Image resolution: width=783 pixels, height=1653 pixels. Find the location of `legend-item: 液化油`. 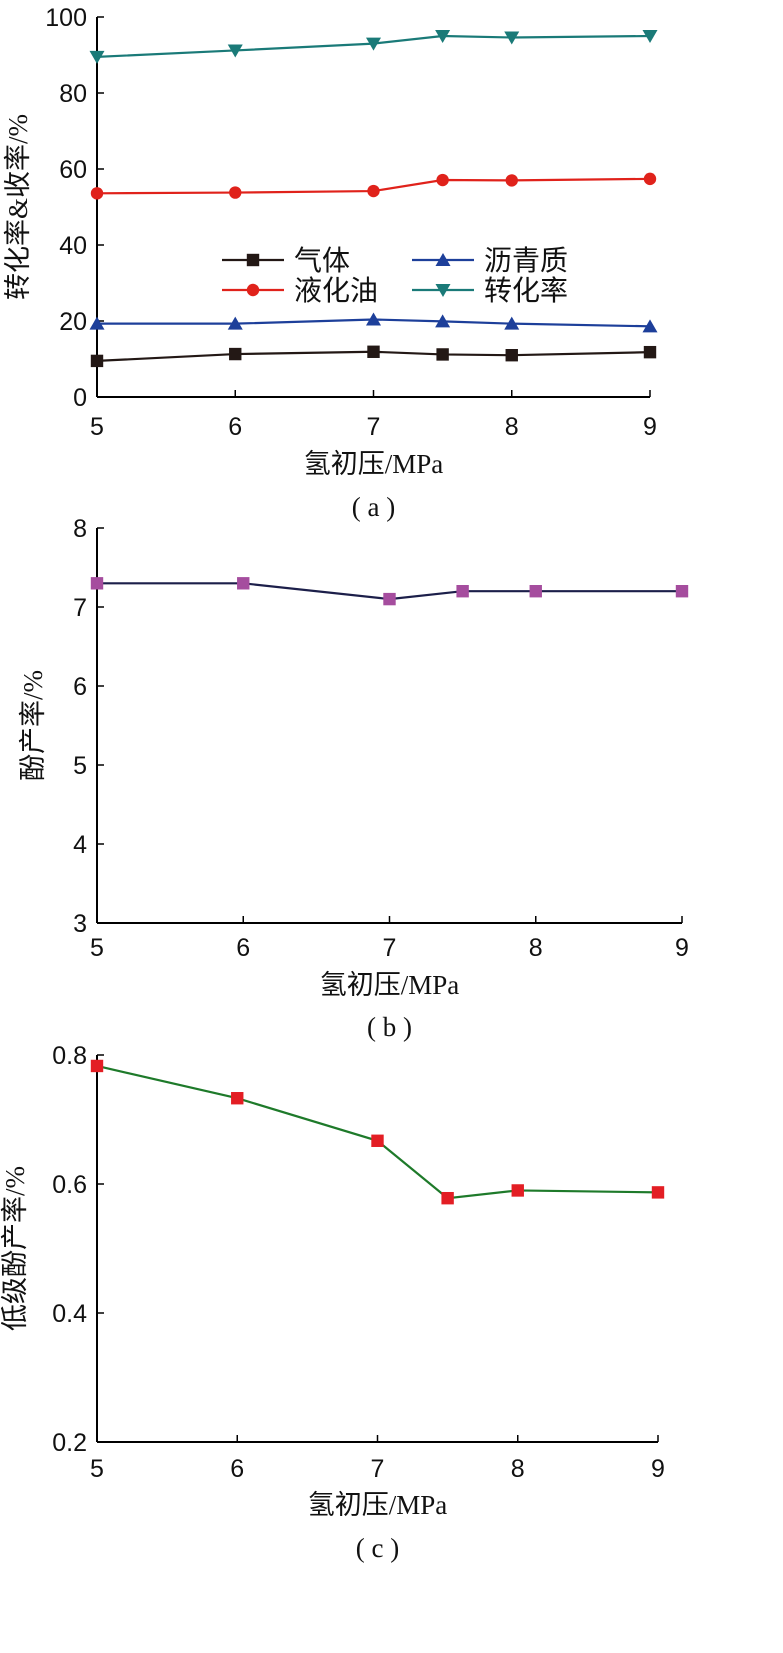

legend-item: 液化油 is located at coordinates (300, 291).